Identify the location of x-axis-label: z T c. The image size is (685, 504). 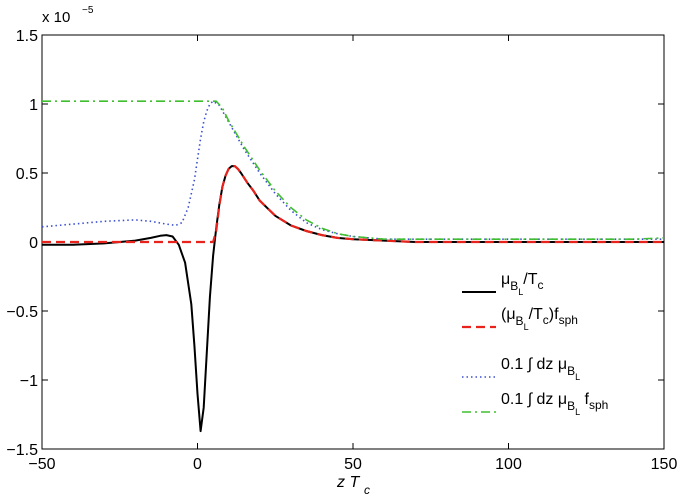
(353, 485).